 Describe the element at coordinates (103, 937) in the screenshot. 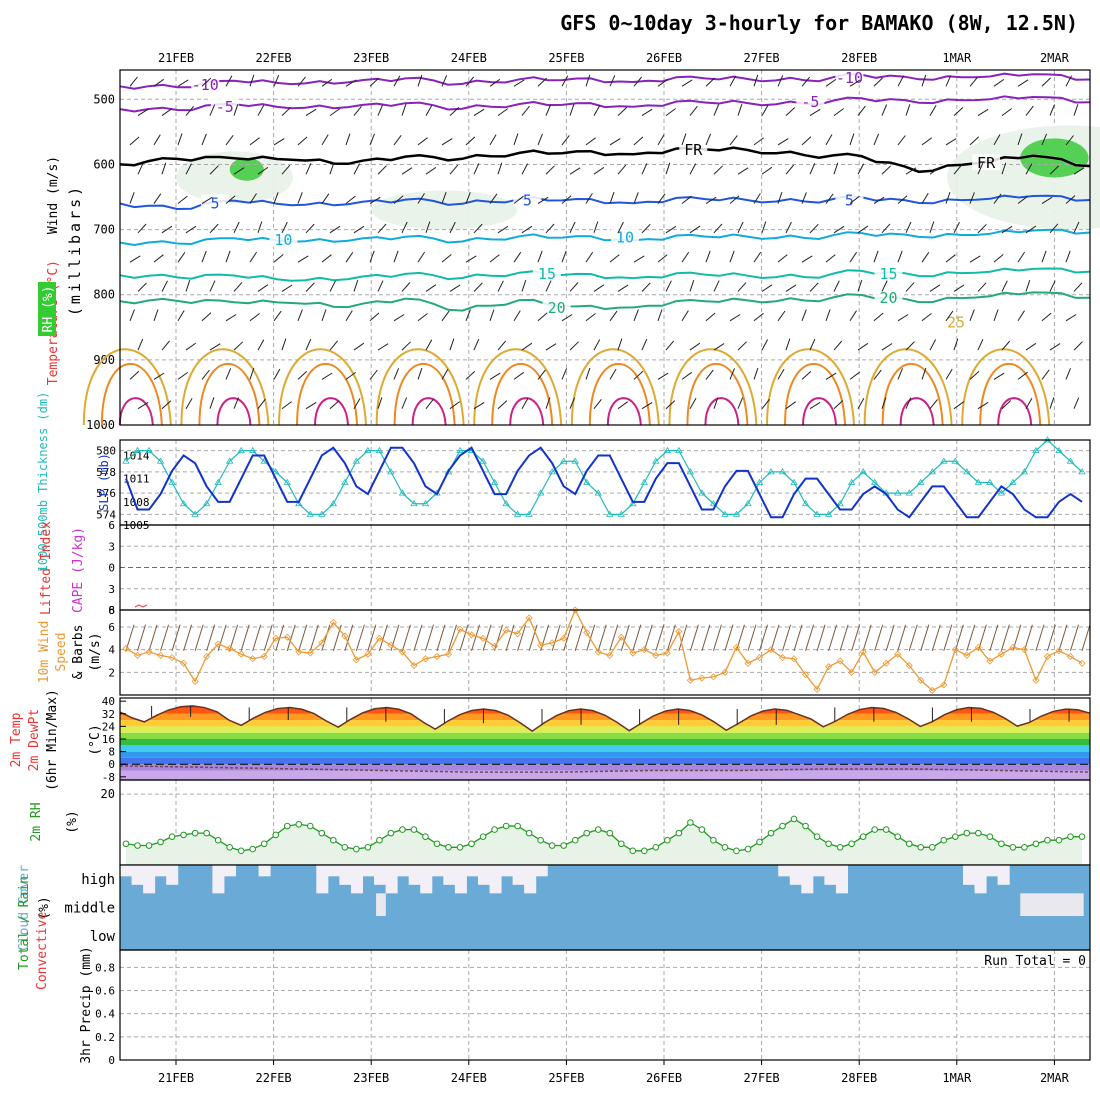

I see `cloud-row-label: low` at that location.